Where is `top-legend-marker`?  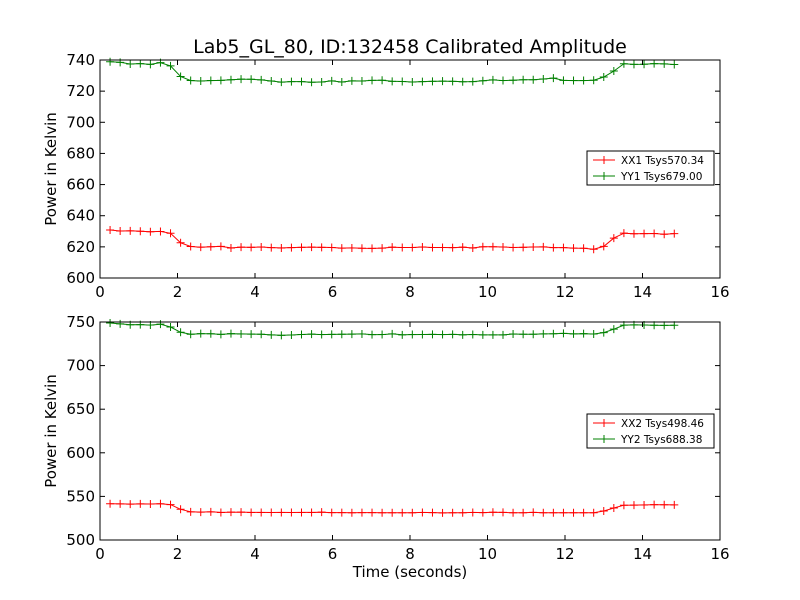 top-legend-marker is located at coordinates (604, 160).